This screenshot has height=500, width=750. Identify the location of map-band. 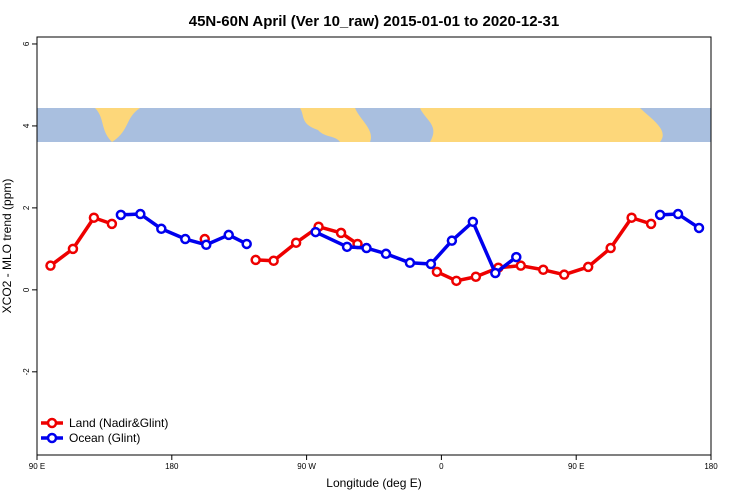
(374, 125).